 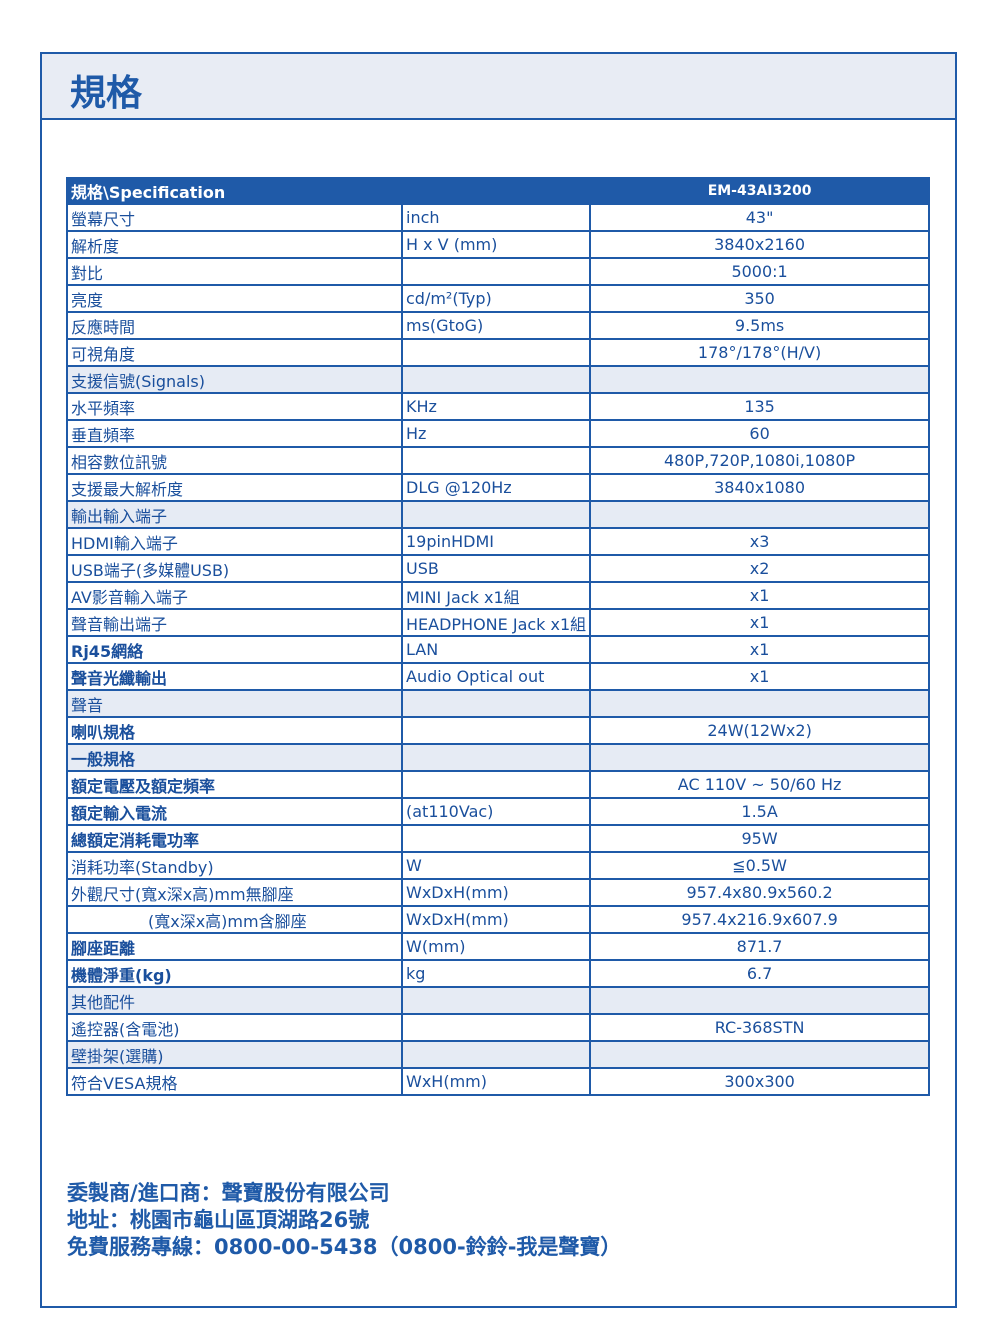 I want to click on spec-unit: Audio Optical out, so click(x=496, y=676).